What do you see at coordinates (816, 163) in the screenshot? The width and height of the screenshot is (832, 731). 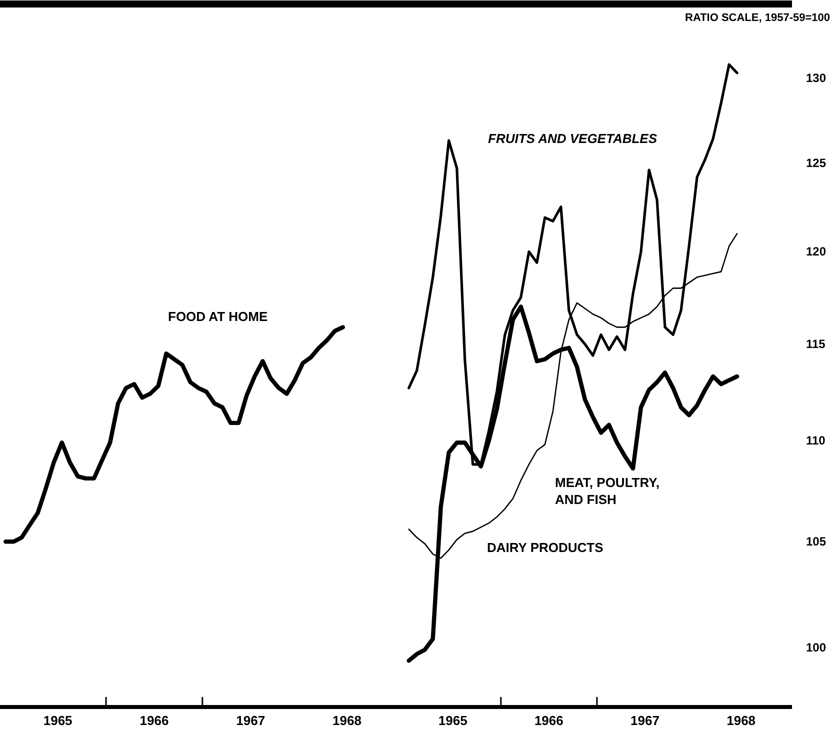 I see `y-tick-label: 125` at bounding box center [816, 163].